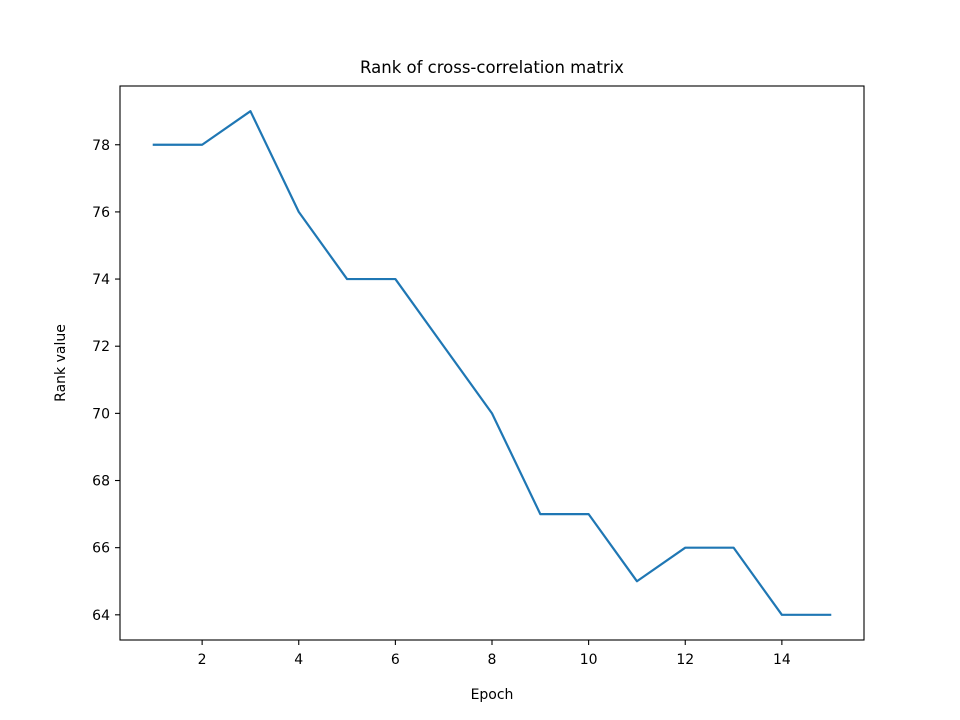  Describe the element at coordinates (101, 616) in the screenshot. I see `y-tick-label: 64` at that location.